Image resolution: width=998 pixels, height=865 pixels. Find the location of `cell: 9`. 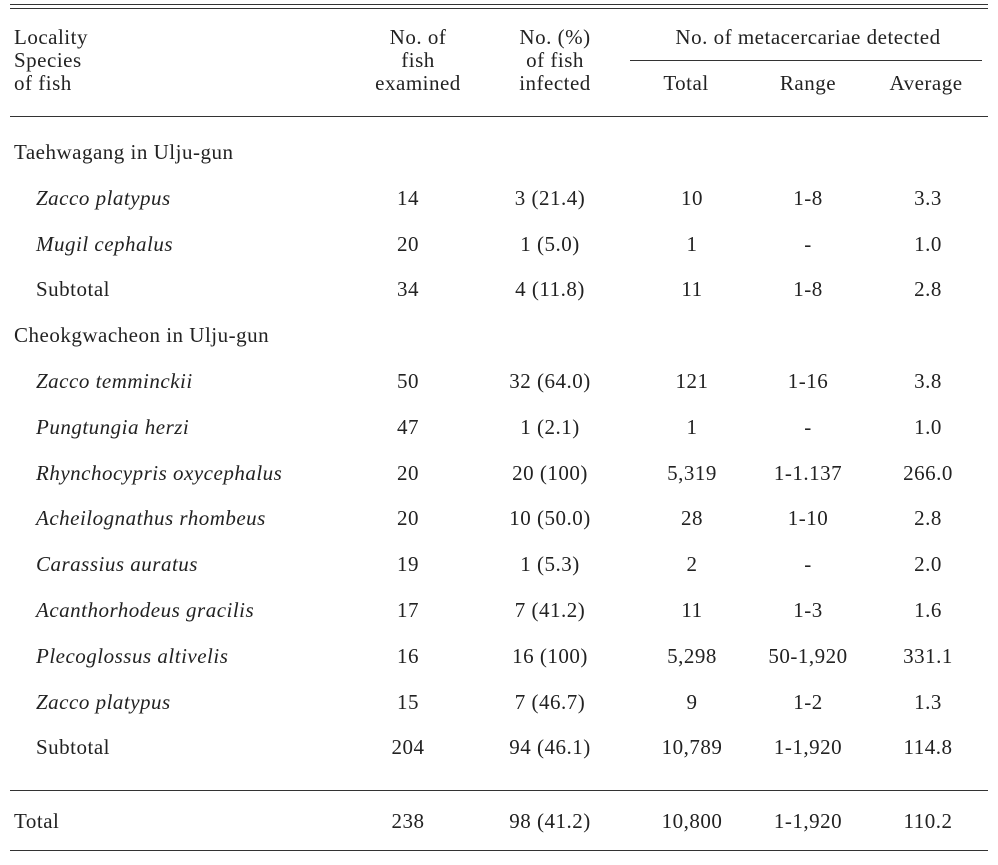

cell: 9 is located at coordinates (692, 701).